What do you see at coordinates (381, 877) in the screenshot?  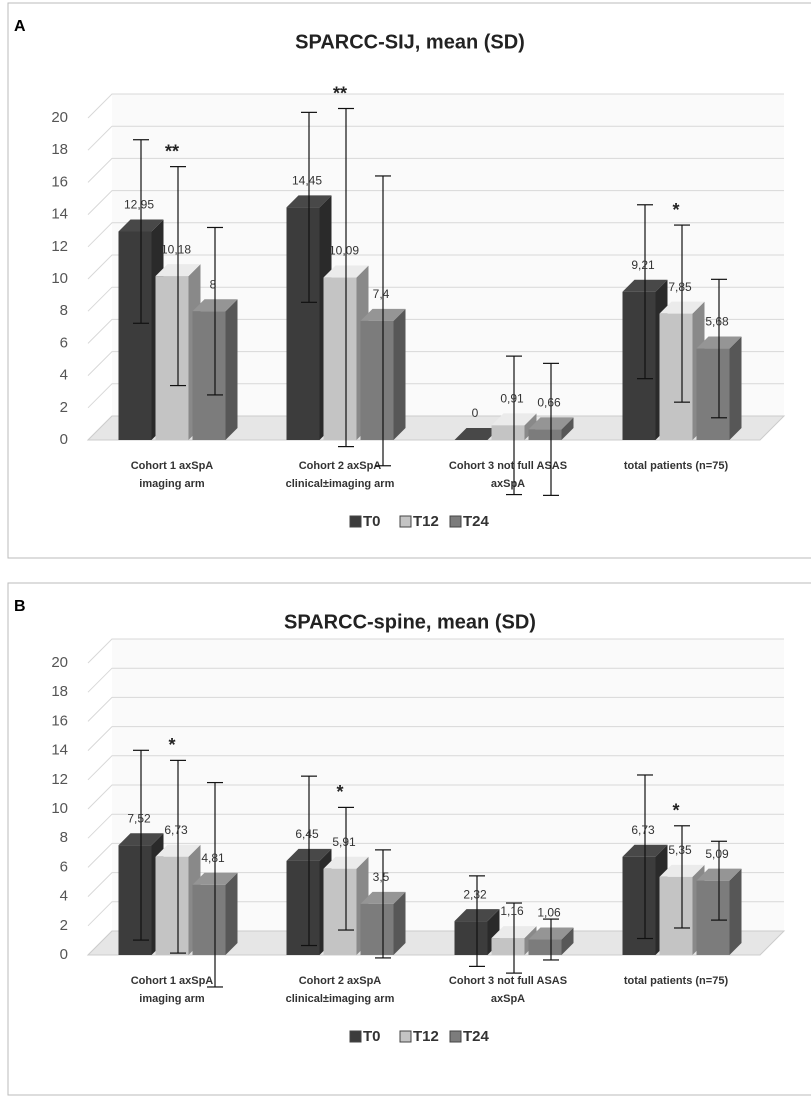 I see `value-label: 3,5` at bounding box center [381, 877].